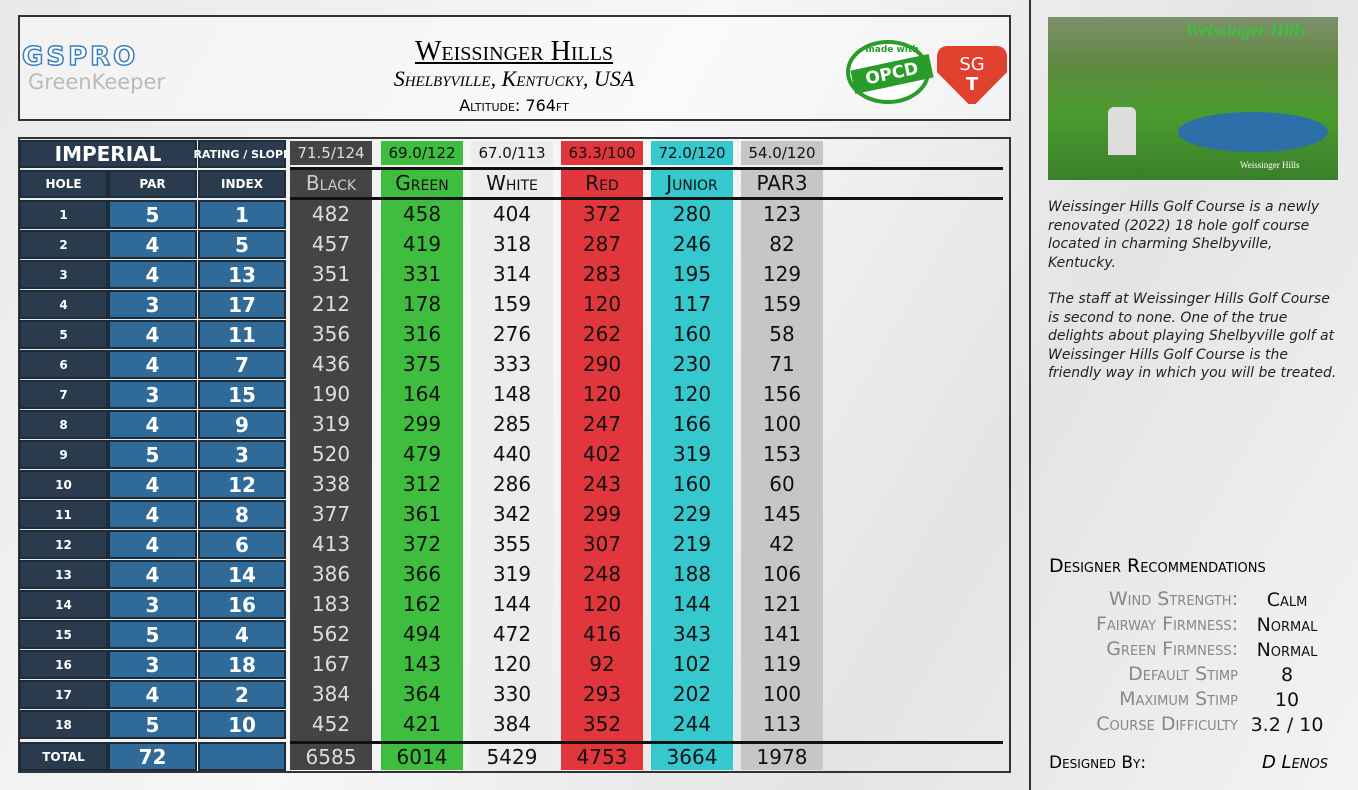 This screenshot has width=1358, height=790. Describe the element at coordinates (602, 424) in the screenshot. I see `yardage: 247` at that location.